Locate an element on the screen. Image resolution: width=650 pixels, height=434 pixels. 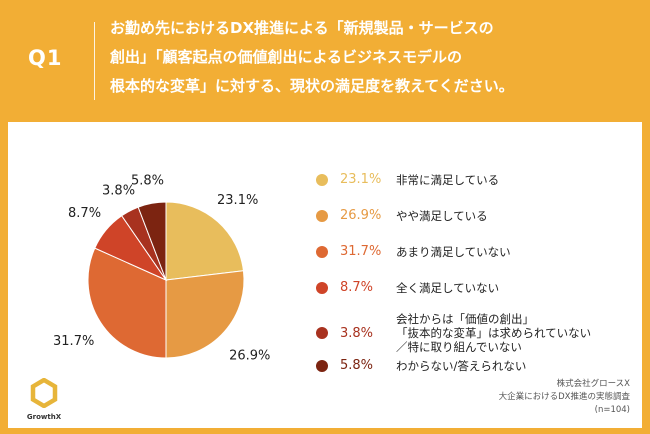
question-line: 創出」「顧客起点の価値創出によるビジネスモデルの is located at coordinates (286, 57).